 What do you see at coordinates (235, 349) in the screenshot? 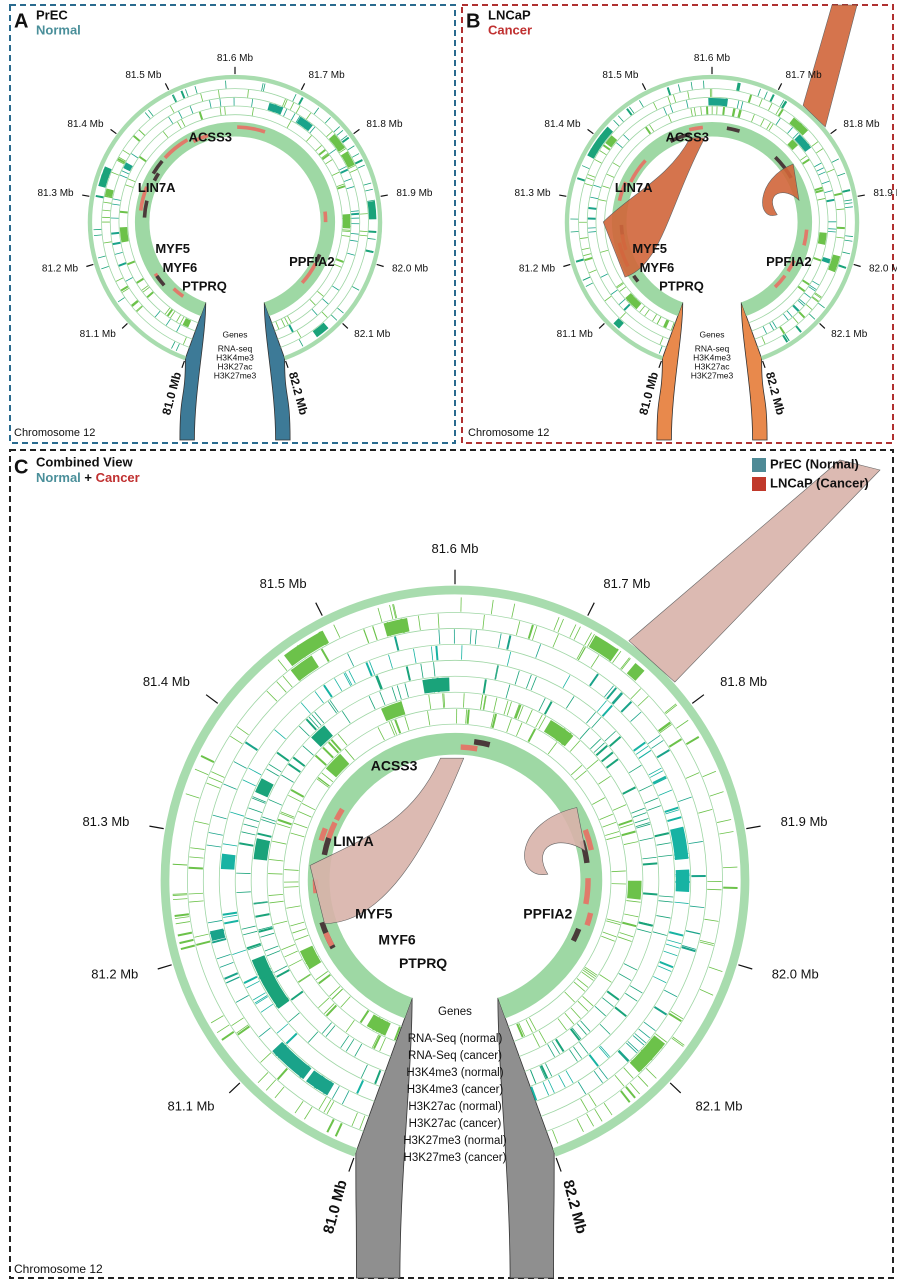
I see `track-label: RNA-seq` at bounding box center [235, 349].